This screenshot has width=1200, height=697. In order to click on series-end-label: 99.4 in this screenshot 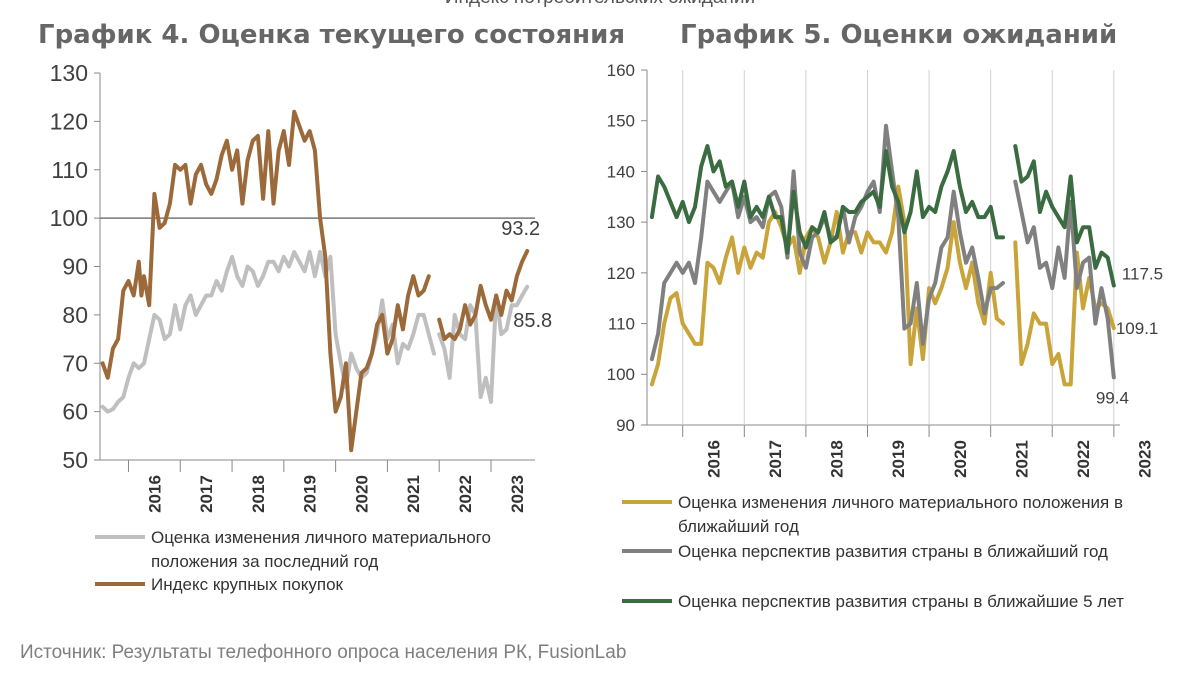, I will do `click(1112, 397)`.